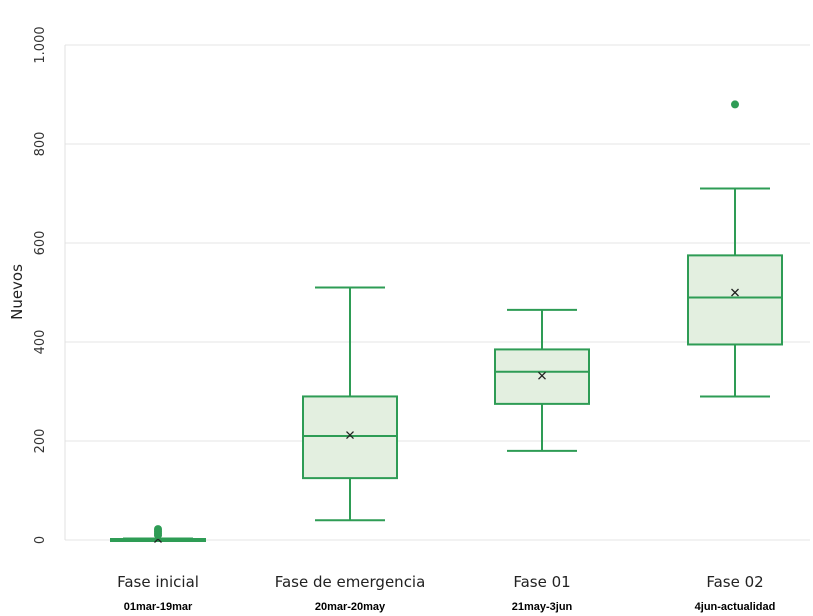 Image resolution: width=813 pixels, height=616 pixels. Describe the element at coordinates (350, 582) in the screenshot. I see `category-label: Fase de emergencia` at that location.